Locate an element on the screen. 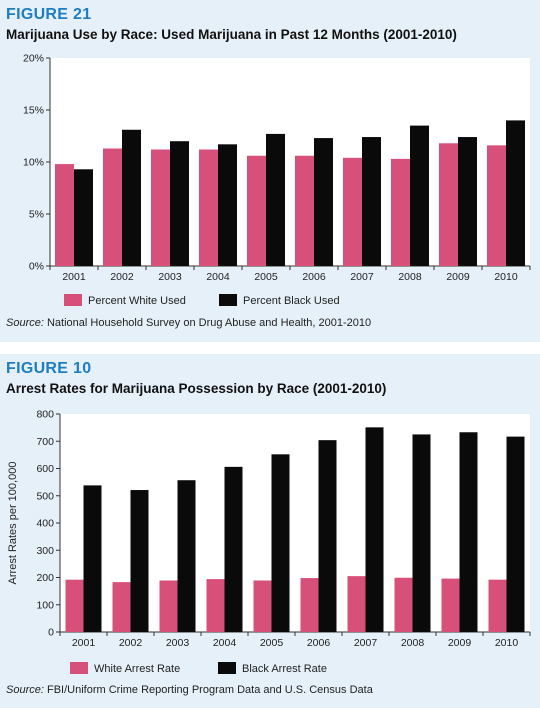 The width and height of the screenshot is (540, 708). figure-21-label: FIGURE 21 is located at coordinates (49, 14).